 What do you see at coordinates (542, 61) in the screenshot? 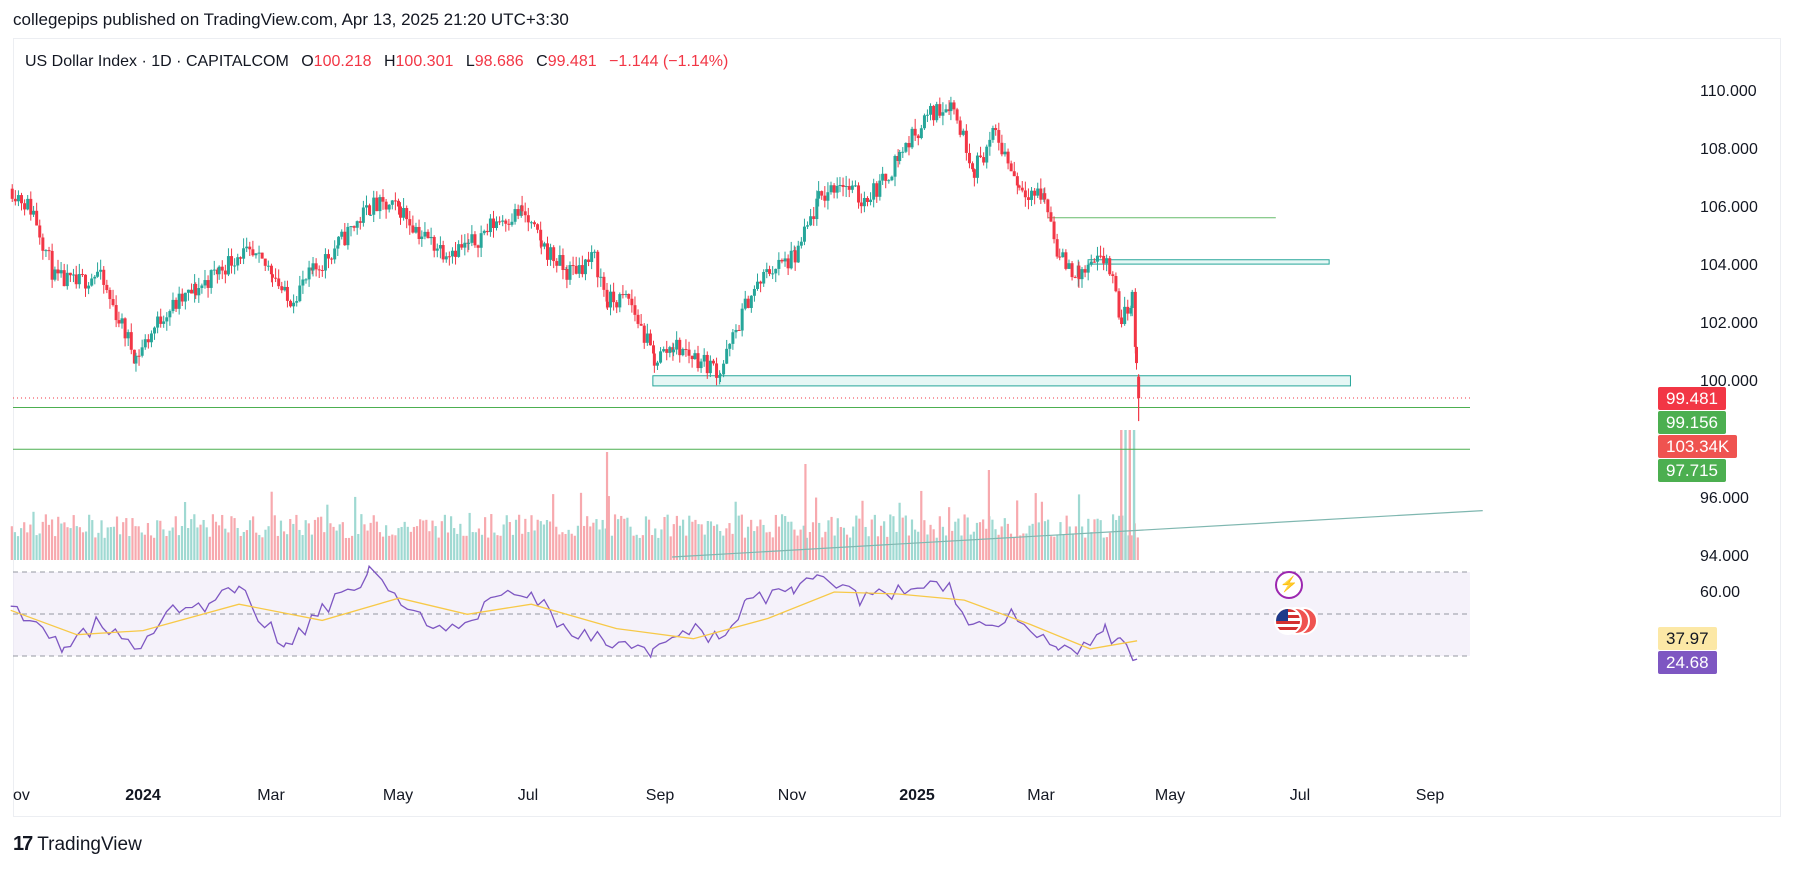
I see `close-label: C` at bounding box center [542, 61].